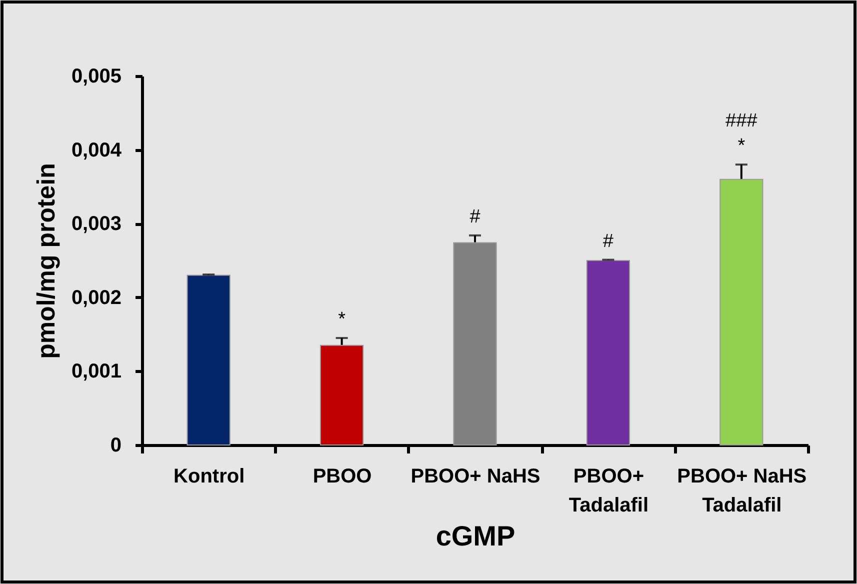 Image resolution: width=857 pixels, height=584 pixels. I want to click on x-tick-label: PBOO+ NaHS Tadalafil, so click(742, 491).